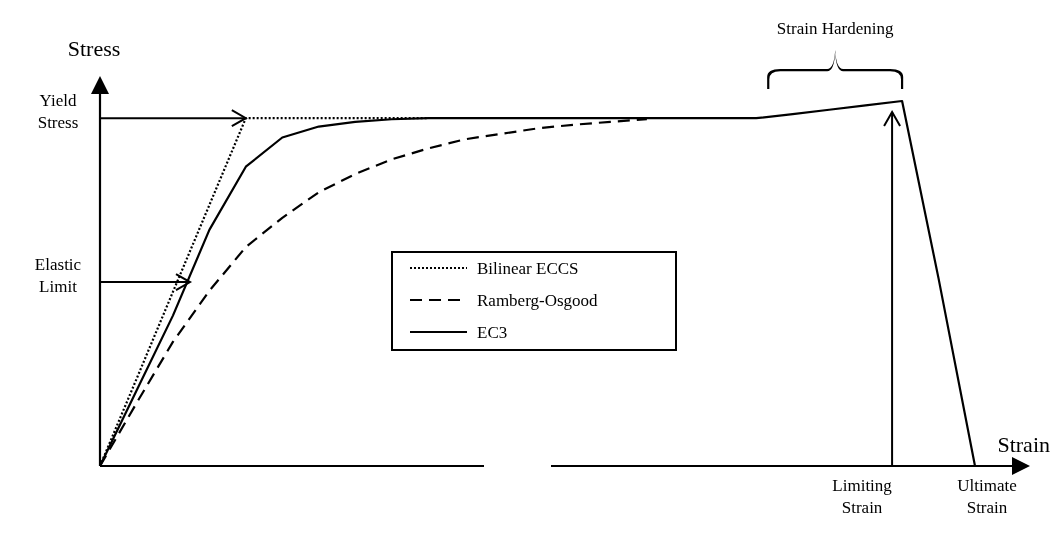  I want to click on text: Ultimate Strain, so click(987, 496).